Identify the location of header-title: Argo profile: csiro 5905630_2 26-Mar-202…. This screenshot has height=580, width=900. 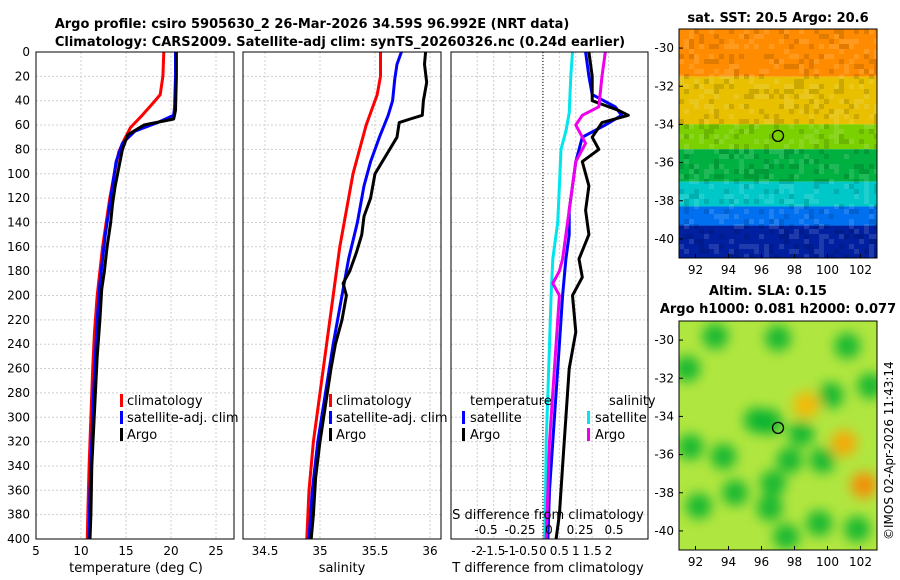
(312, 24).